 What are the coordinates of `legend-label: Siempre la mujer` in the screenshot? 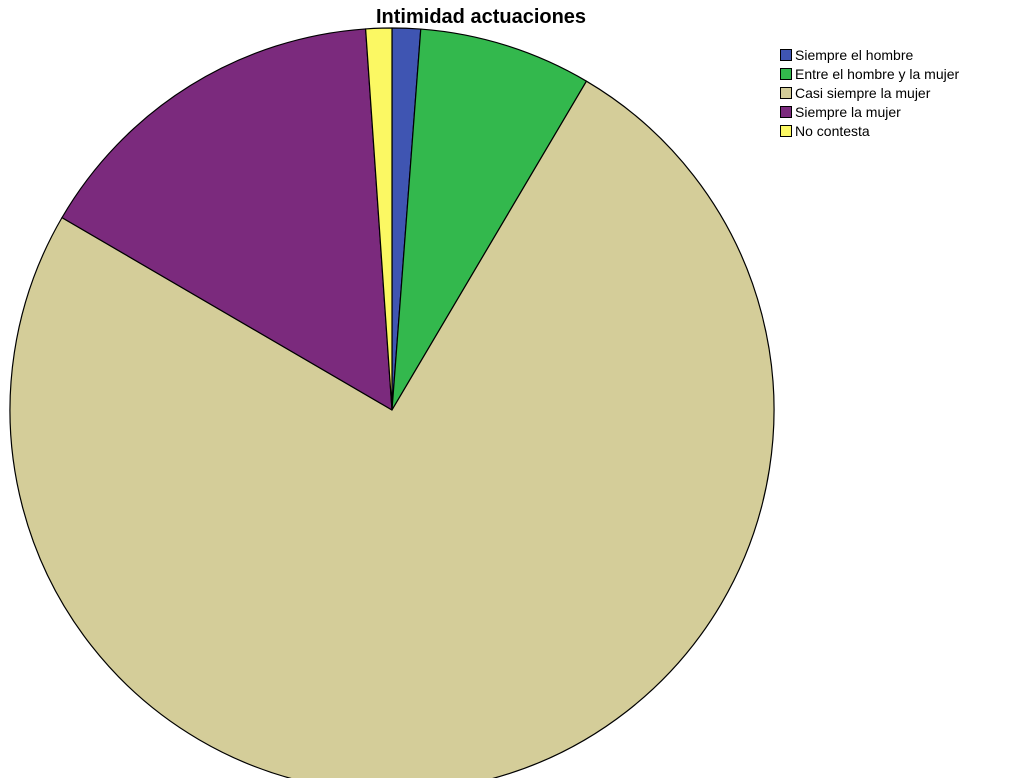 It's located at (848, 111).